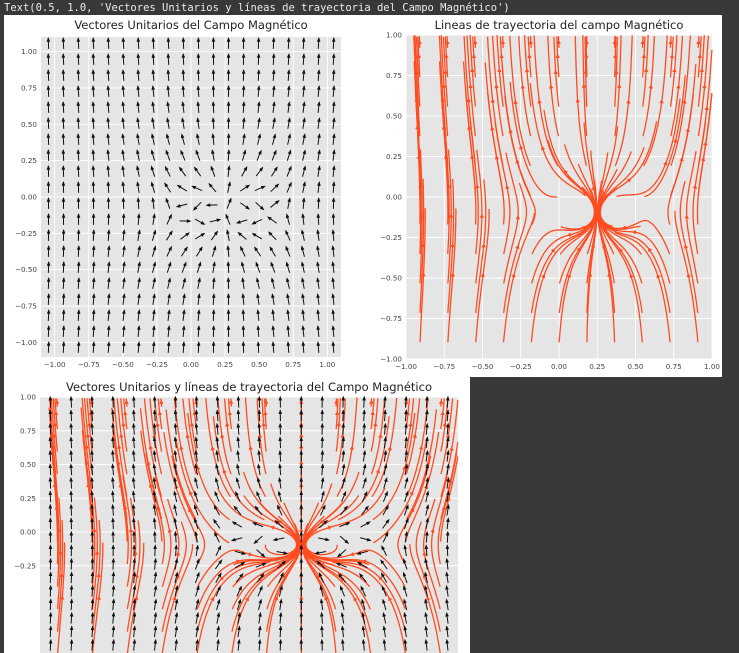 The width and height of the screenshot is (739, 653). I want to click on x-tick-label: −0.50, so click(482, 366).